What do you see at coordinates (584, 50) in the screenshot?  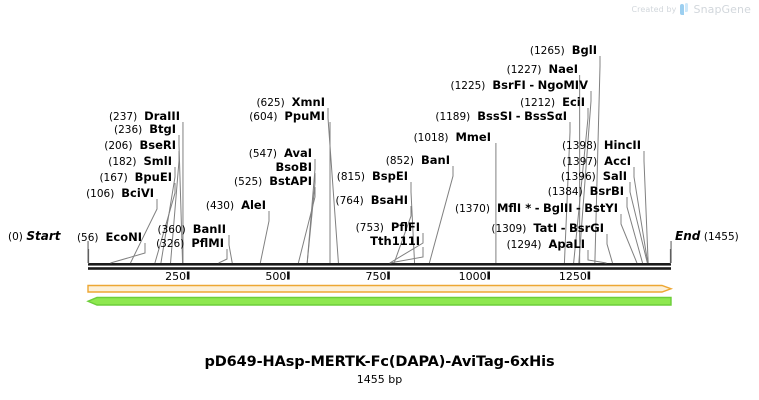 I see `site-name: BglI` at bounding box center [584, 50].